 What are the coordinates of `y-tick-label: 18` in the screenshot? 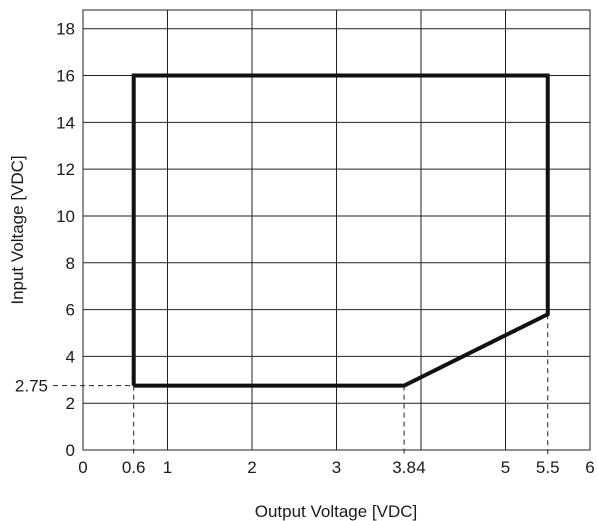 It's located at (65, 29).